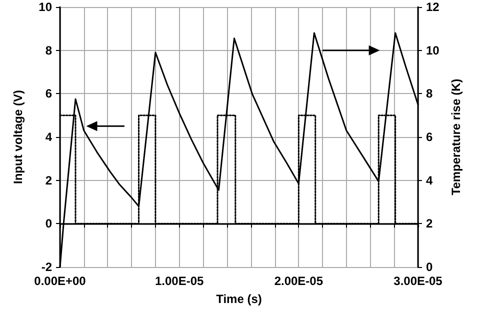 Image resolution: width=478 pixels, height=320 pixels. I want to click on y-tick-label: 8, so click(48, 50).